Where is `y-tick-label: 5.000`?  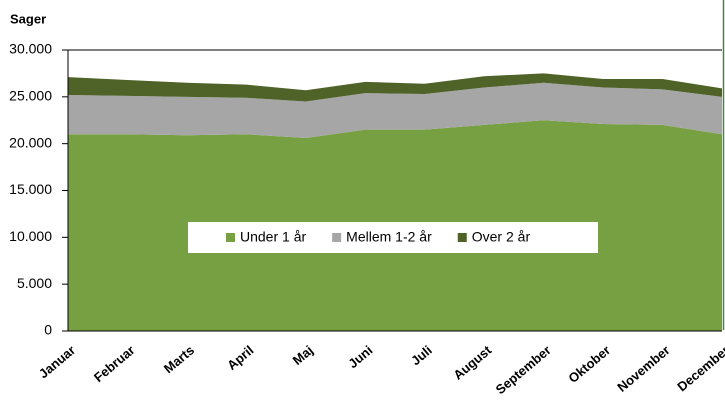
y-tick-label: 5.000 is located at coordinates (34, 283).